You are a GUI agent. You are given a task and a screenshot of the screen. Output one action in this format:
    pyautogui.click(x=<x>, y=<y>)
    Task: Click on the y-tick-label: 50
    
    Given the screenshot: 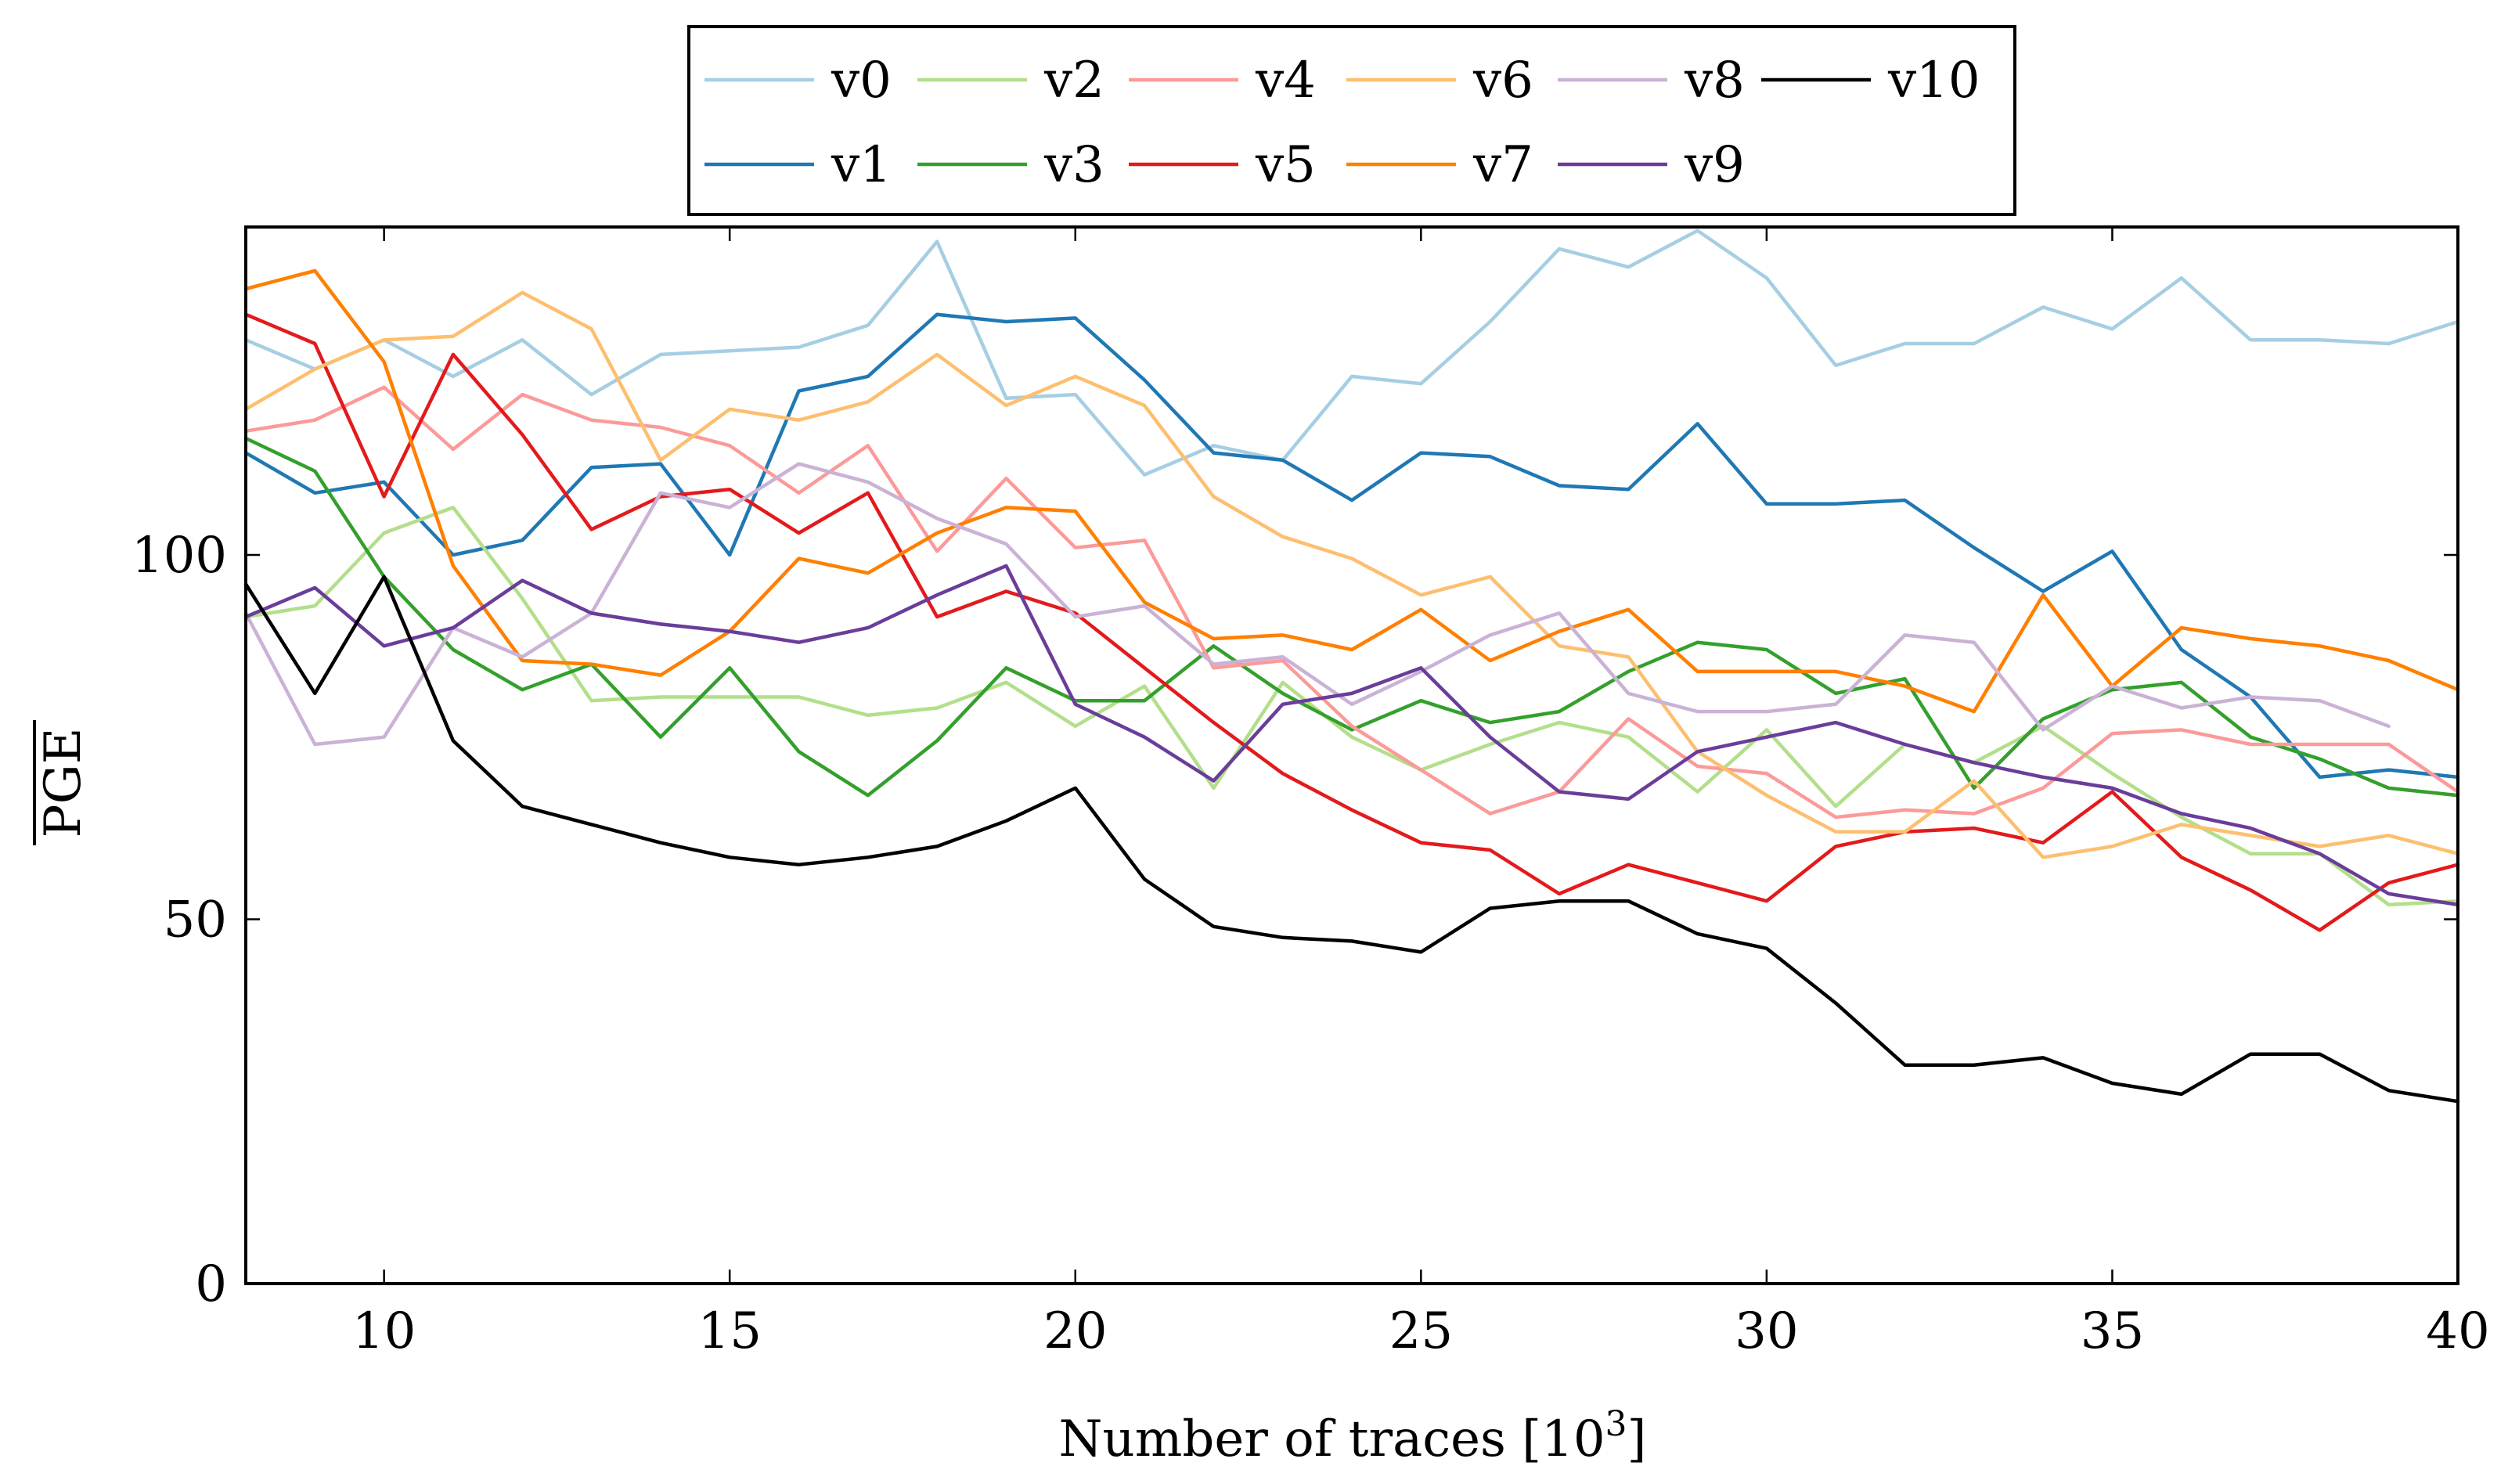 What is the action you would take?
    pyautogui.click(x=195, y=920)
    